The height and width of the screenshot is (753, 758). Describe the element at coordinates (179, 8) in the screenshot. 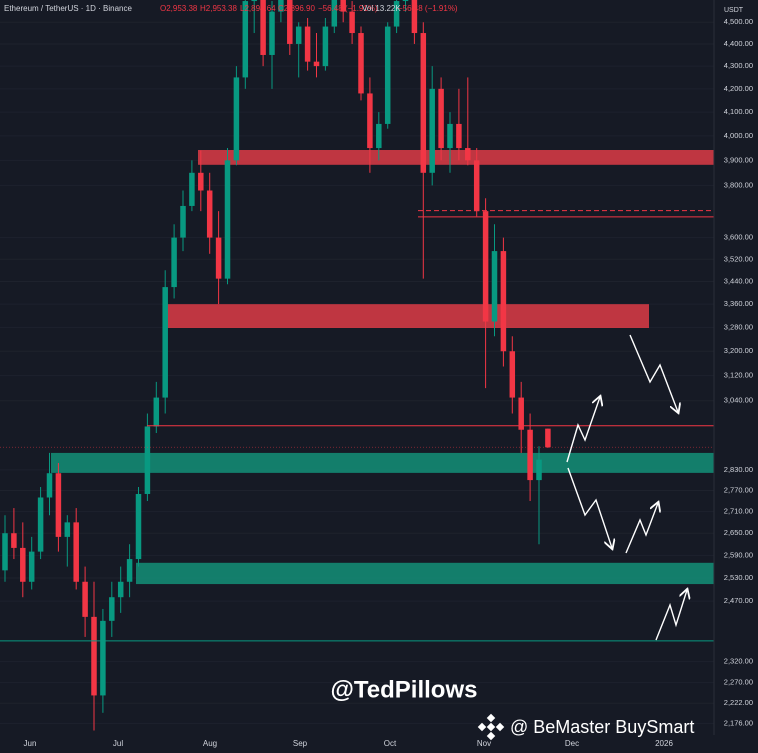

I see `legend-value: O2,953.38` at that location.